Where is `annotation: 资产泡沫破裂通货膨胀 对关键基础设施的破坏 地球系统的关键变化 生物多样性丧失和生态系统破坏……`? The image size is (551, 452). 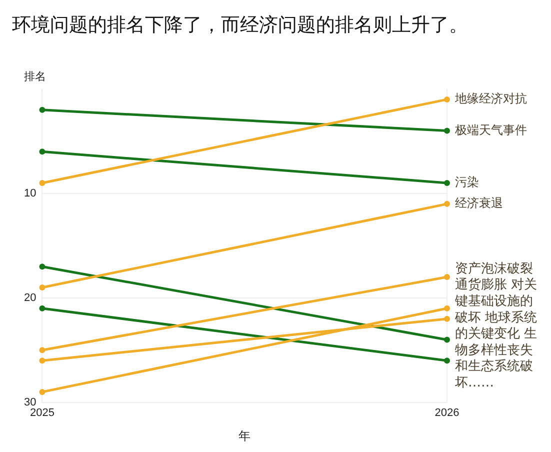 annotation: 资产泡沫破裂通货膨胀 对关键基础设施的破坏 地球系统的关键变化 生物多样性丧失和生态系统破坏…… is located at coordinates (496, 326).